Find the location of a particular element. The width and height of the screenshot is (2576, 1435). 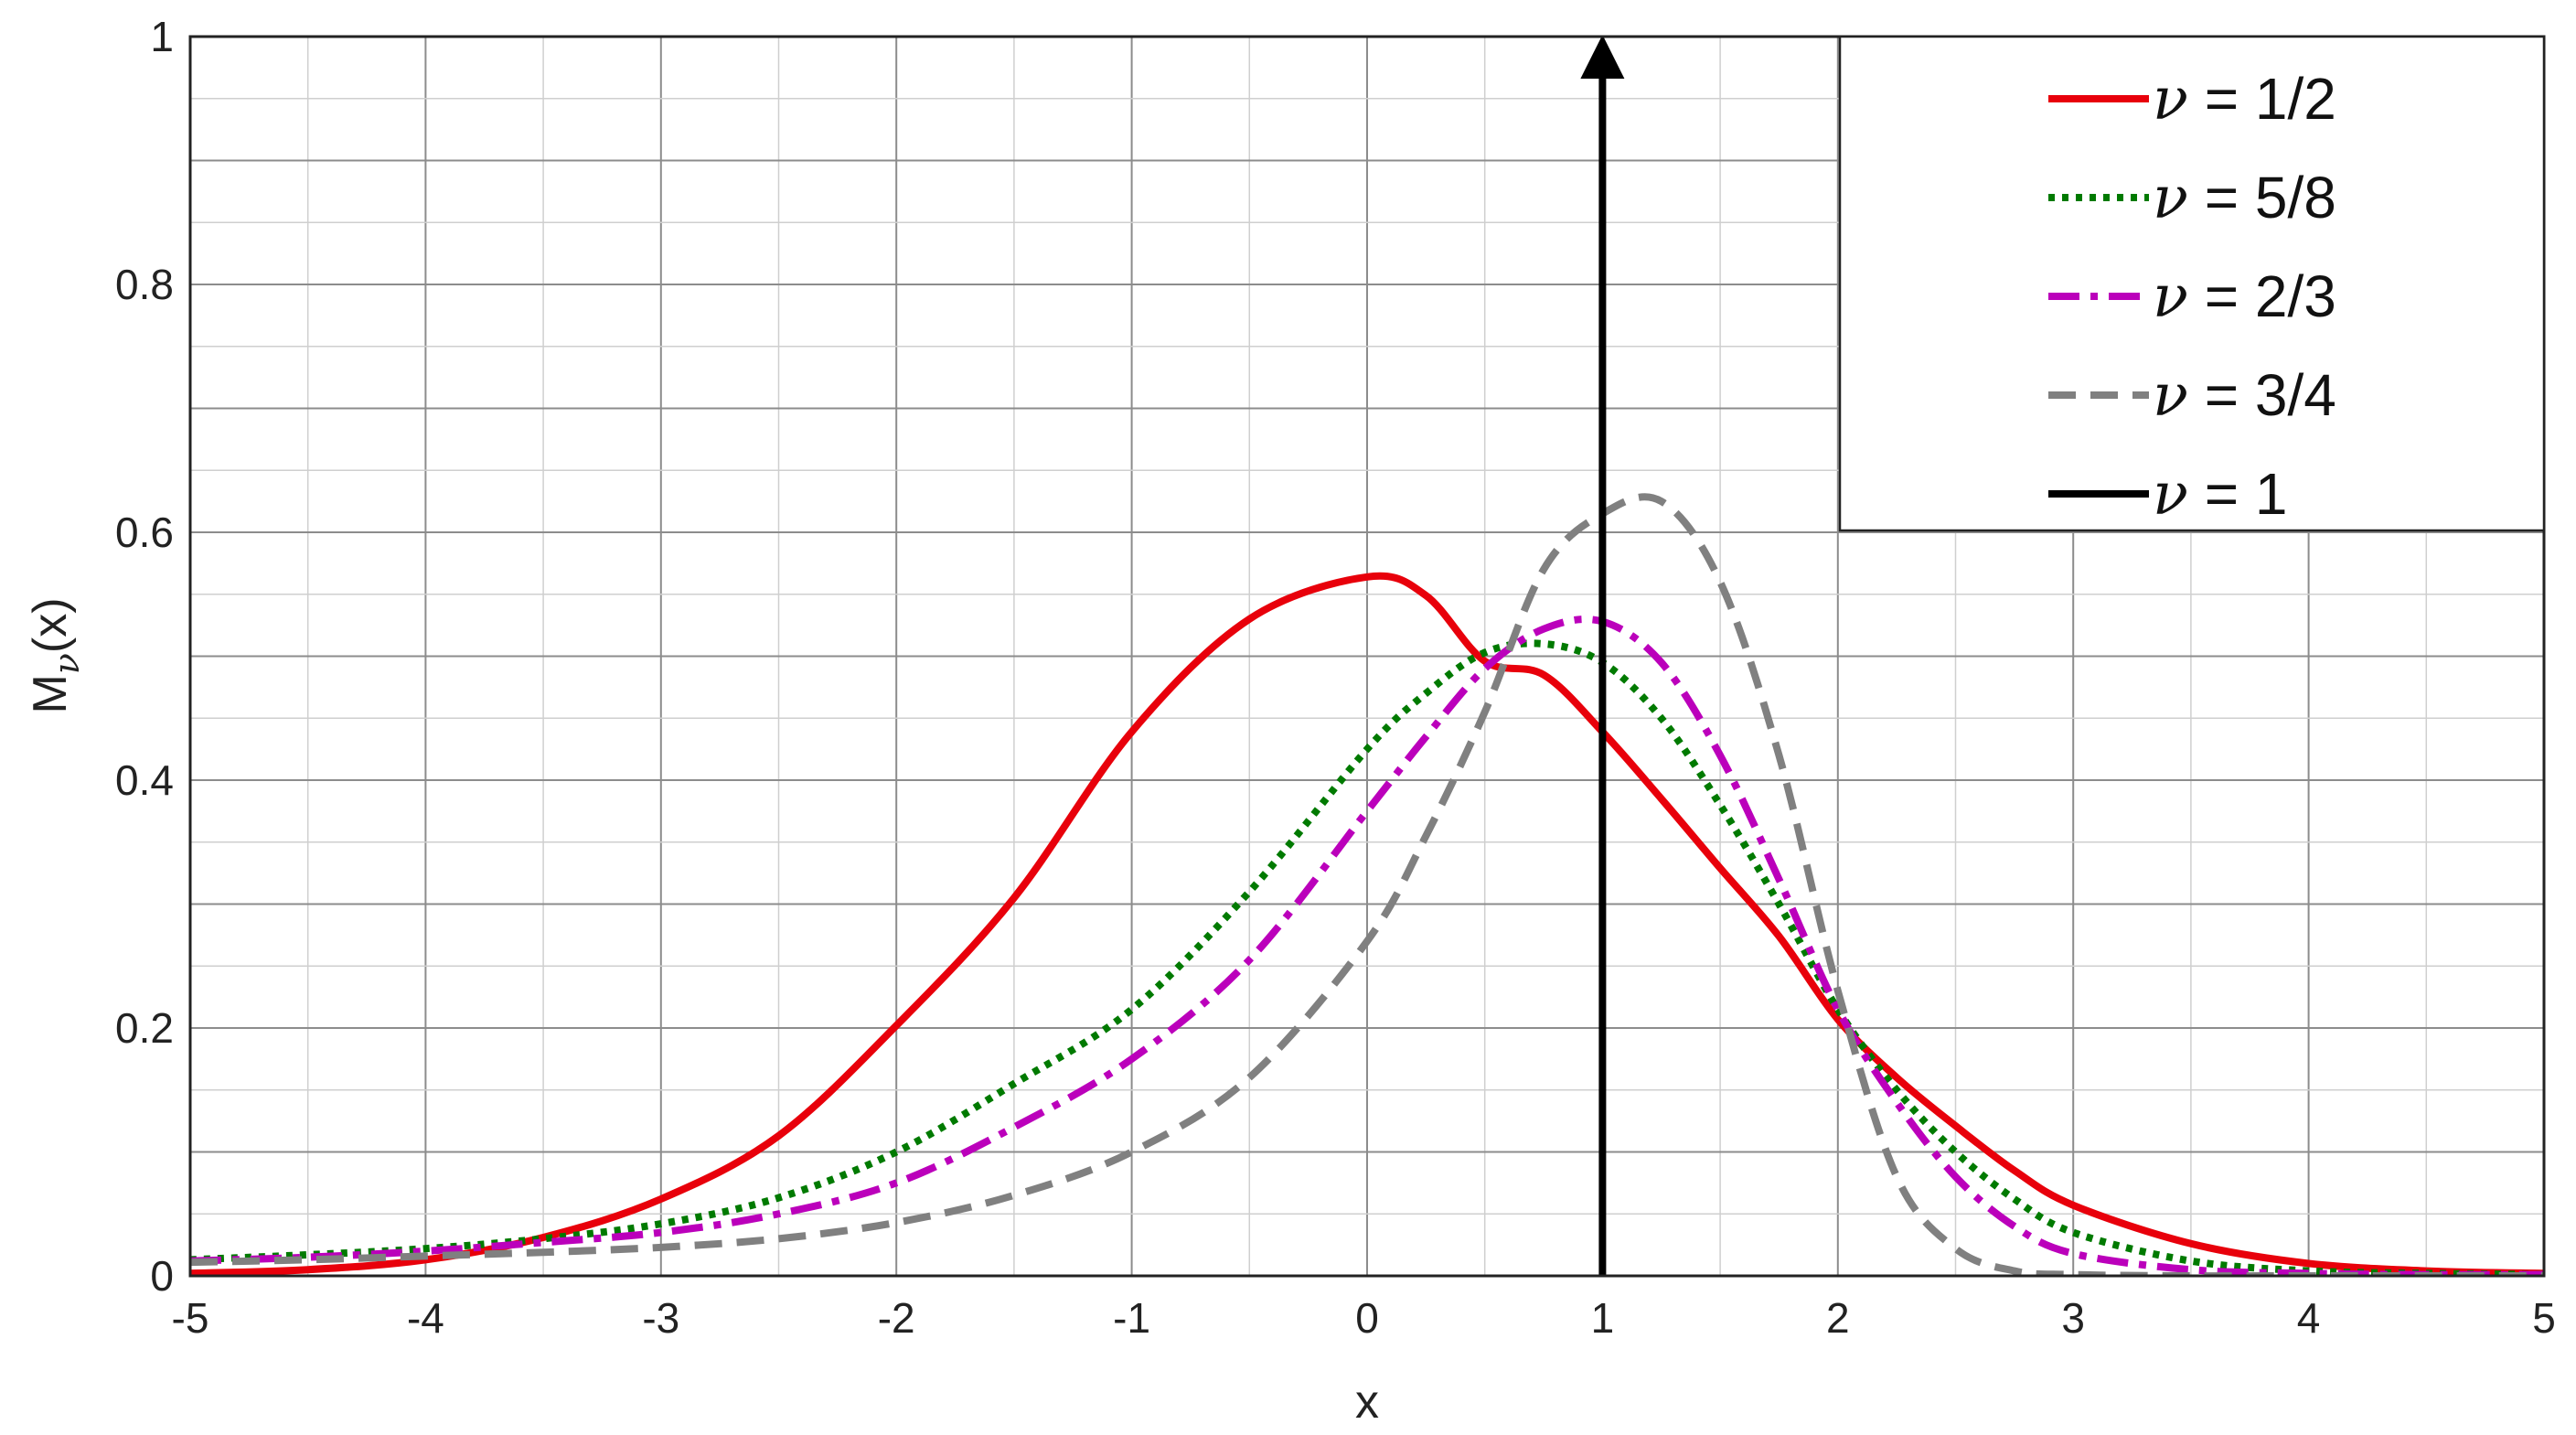

y-axis-label-subscript: ν is located at coordinates (67, 663).